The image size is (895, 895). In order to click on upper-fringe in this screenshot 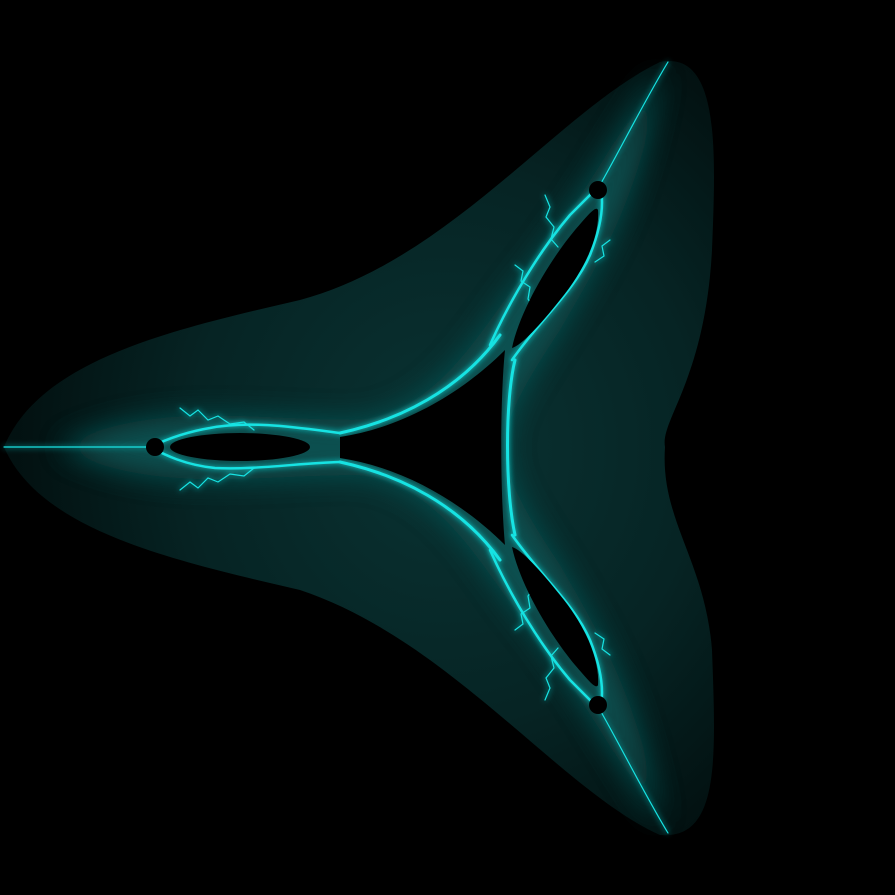, I will do `click(562, 252)`.